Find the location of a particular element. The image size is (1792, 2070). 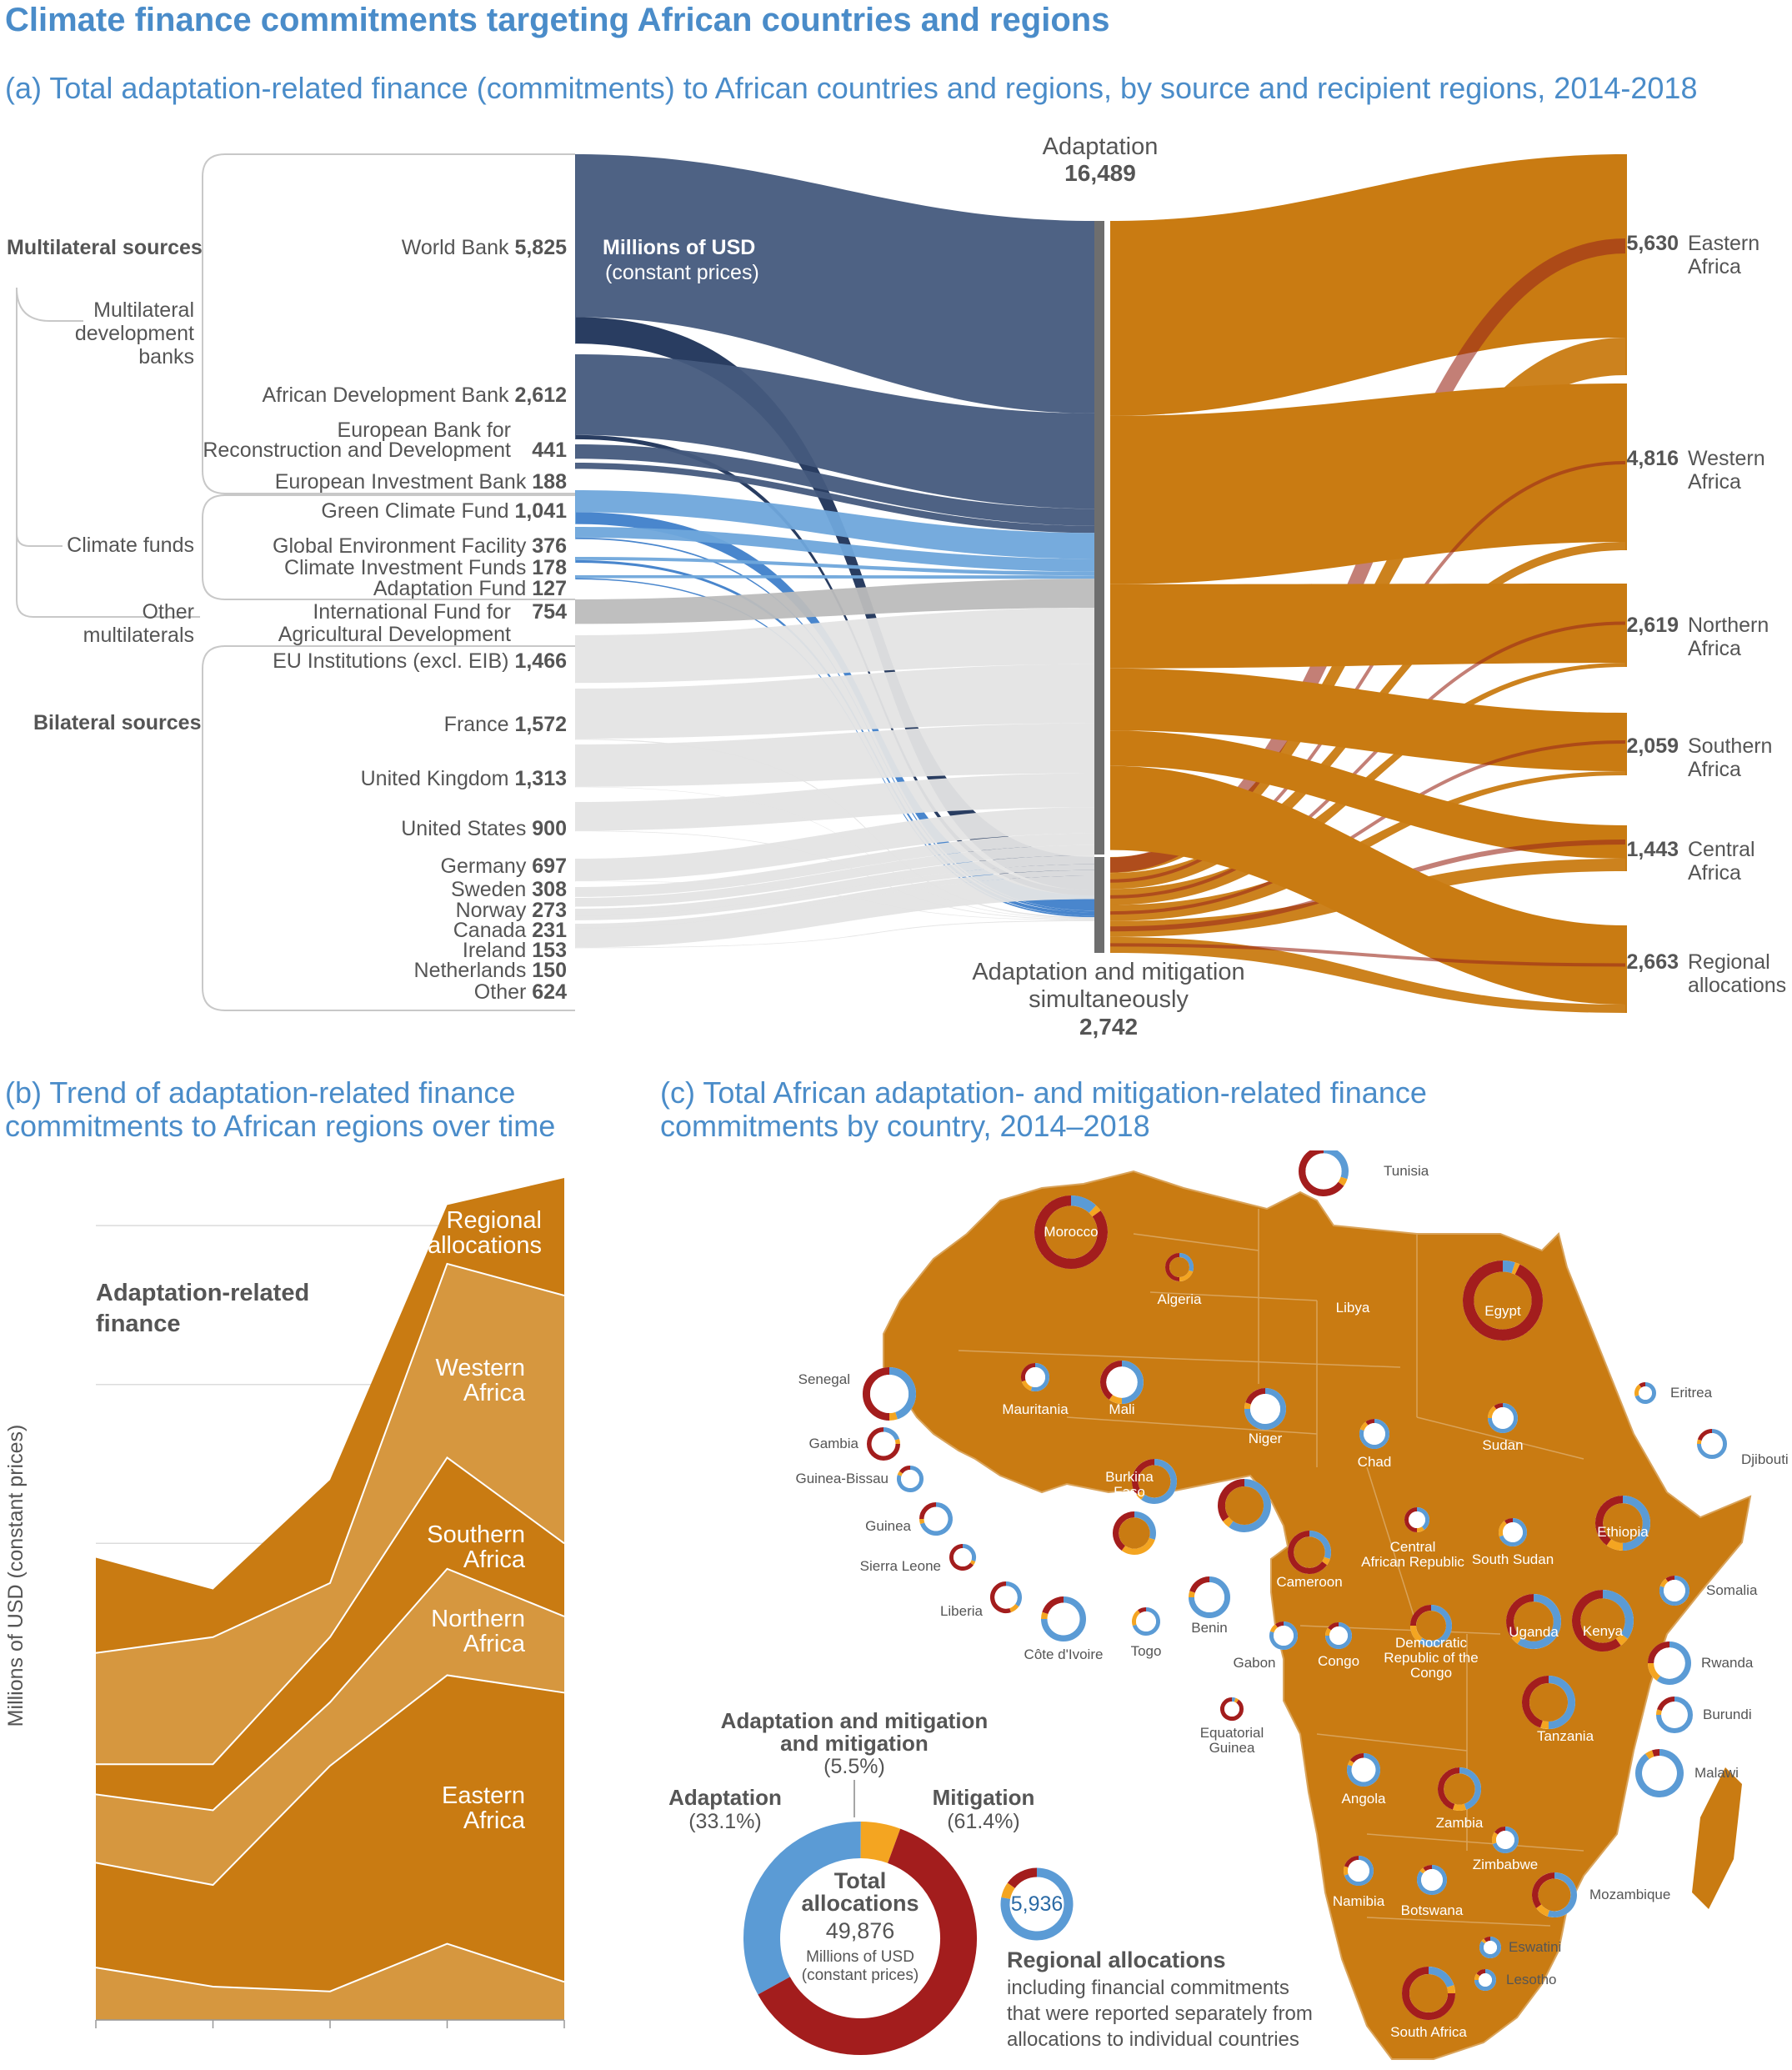

recipient-value-regional-allocations: 2,663 is located at coordinates (1653, 962).